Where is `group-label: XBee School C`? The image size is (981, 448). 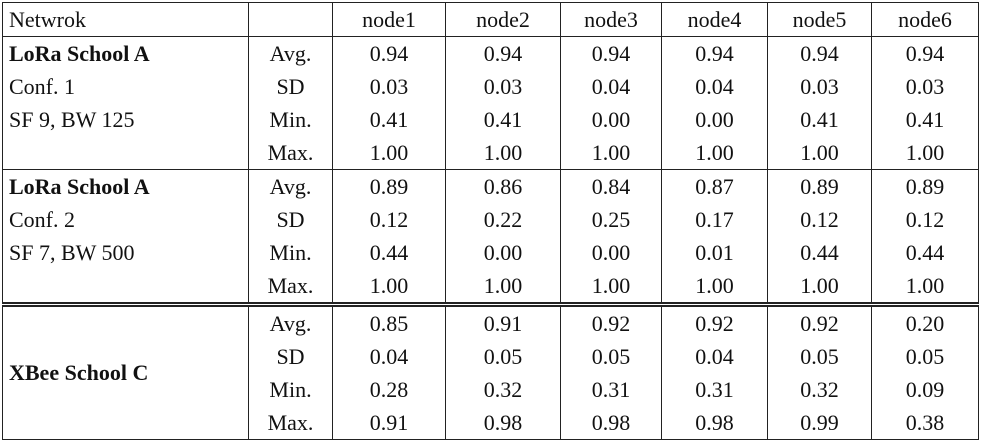 group-label: XBee School C is located at coordinates (125, 372).